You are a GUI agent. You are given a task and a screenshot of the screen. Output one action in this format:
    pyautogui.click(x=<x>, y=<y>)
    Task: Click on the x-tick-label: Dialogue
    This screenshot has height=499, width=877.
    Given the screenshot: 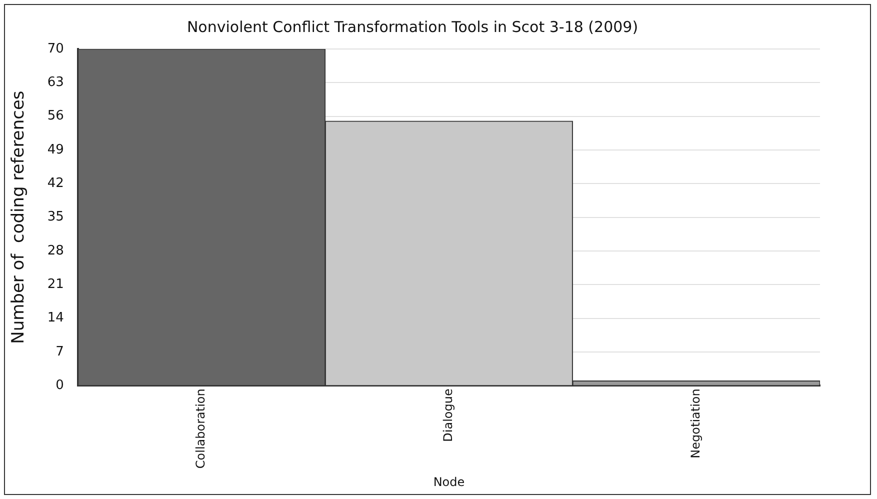 What is the action you would take?
    pyautogui.click(x=448, y=415)
    